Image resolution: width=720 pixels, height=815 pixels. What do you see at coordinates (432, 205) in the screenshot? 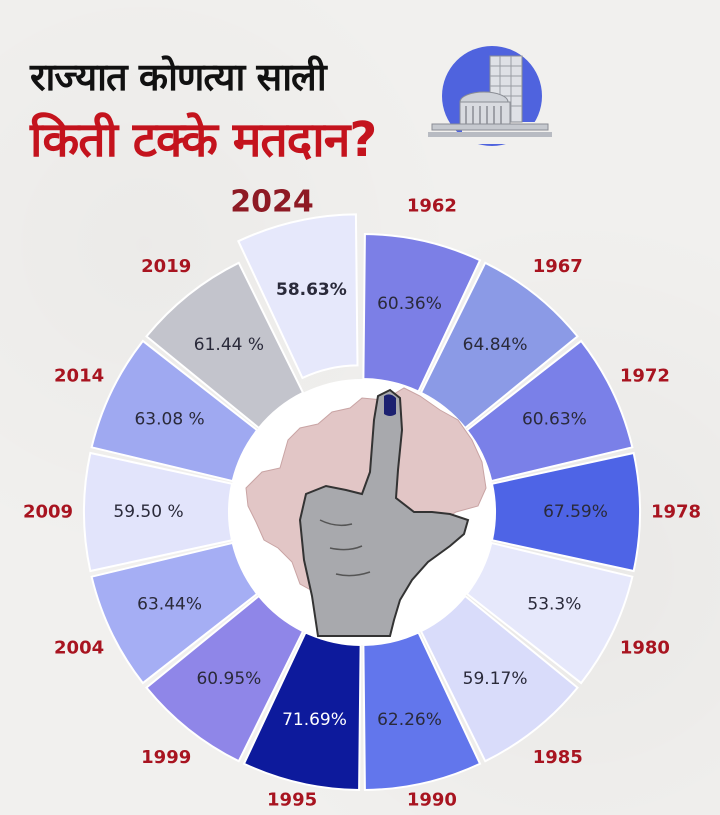
I see `year-label-1962: 1962` at bounding box center [432, 205].